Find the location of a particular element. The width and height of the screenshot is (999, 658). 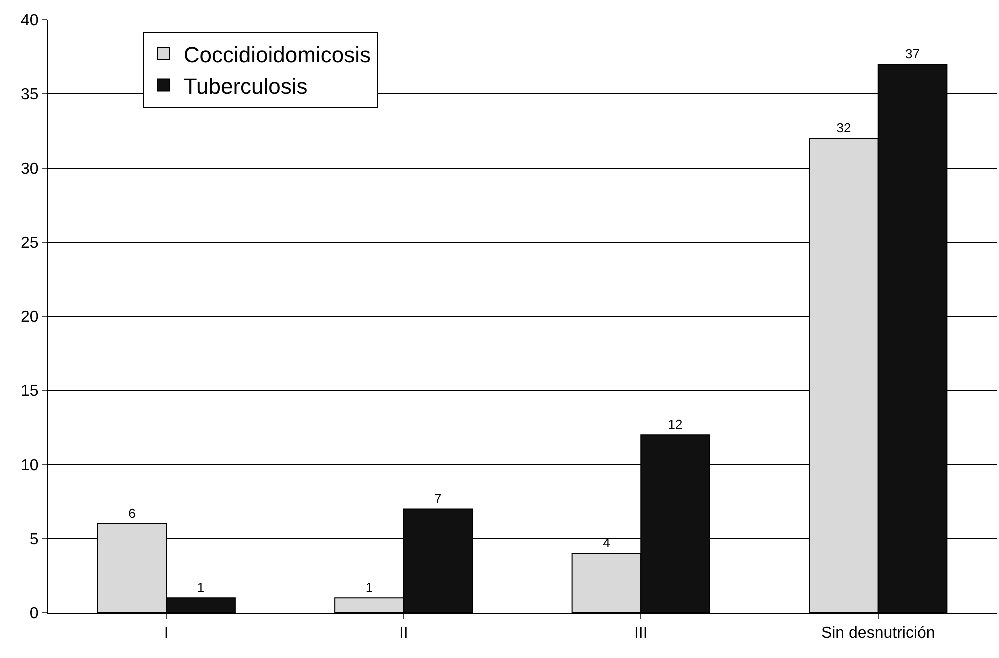

y-tick-label: 15 is located at coordinates (30, 391).